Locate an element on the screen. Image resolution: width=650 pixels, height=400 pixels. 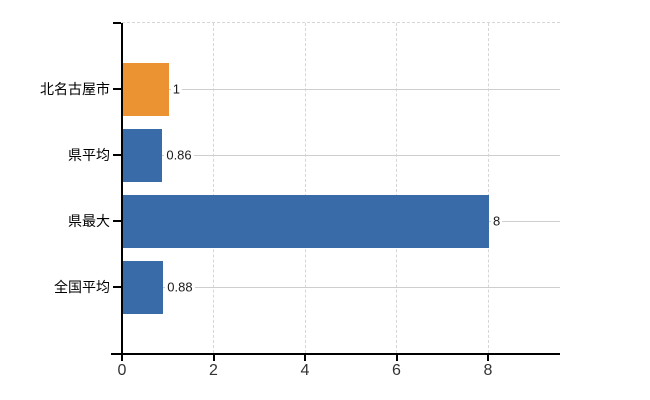
category-label: 県最大 is located at coordinates (89, 221).